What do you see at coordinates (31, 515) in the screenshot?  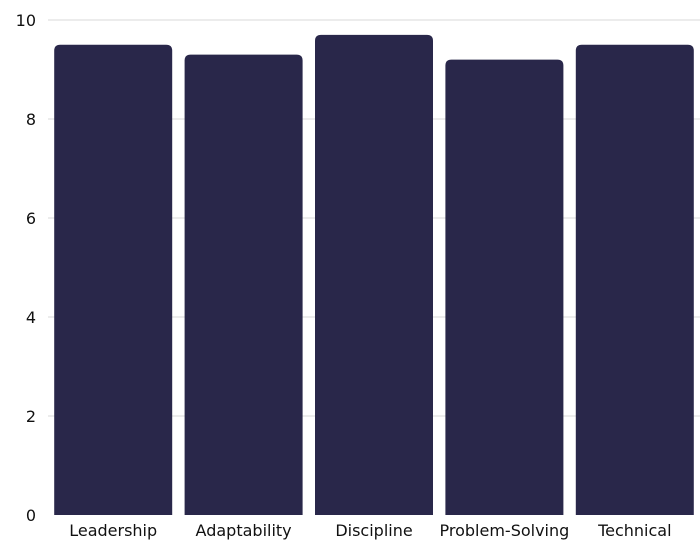 I see `y-tick-label: 0` at bounding box center [31, 515].